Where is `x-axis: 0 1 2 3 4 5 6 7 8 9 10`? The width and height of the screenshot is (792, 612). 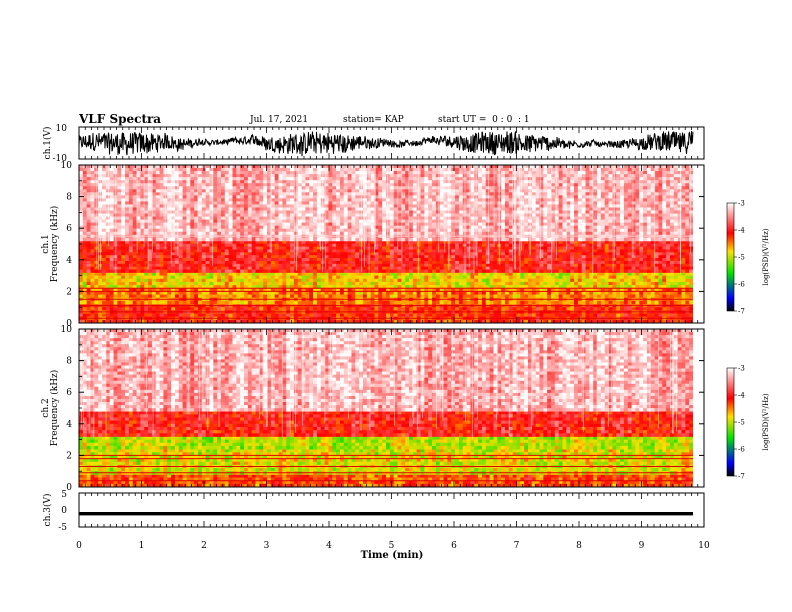
x-axis: 0 1 2 3 4 5 6 7 8 9 10 is located at coordinates (393, 546).